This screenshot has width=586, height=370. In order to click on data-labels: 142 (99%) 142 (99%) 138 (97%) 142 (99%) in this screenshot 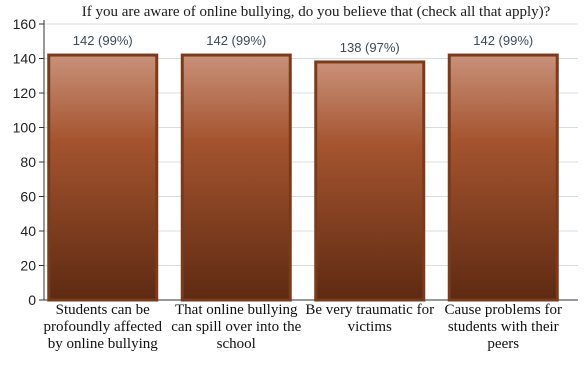, I will do `click(303, 44)`.